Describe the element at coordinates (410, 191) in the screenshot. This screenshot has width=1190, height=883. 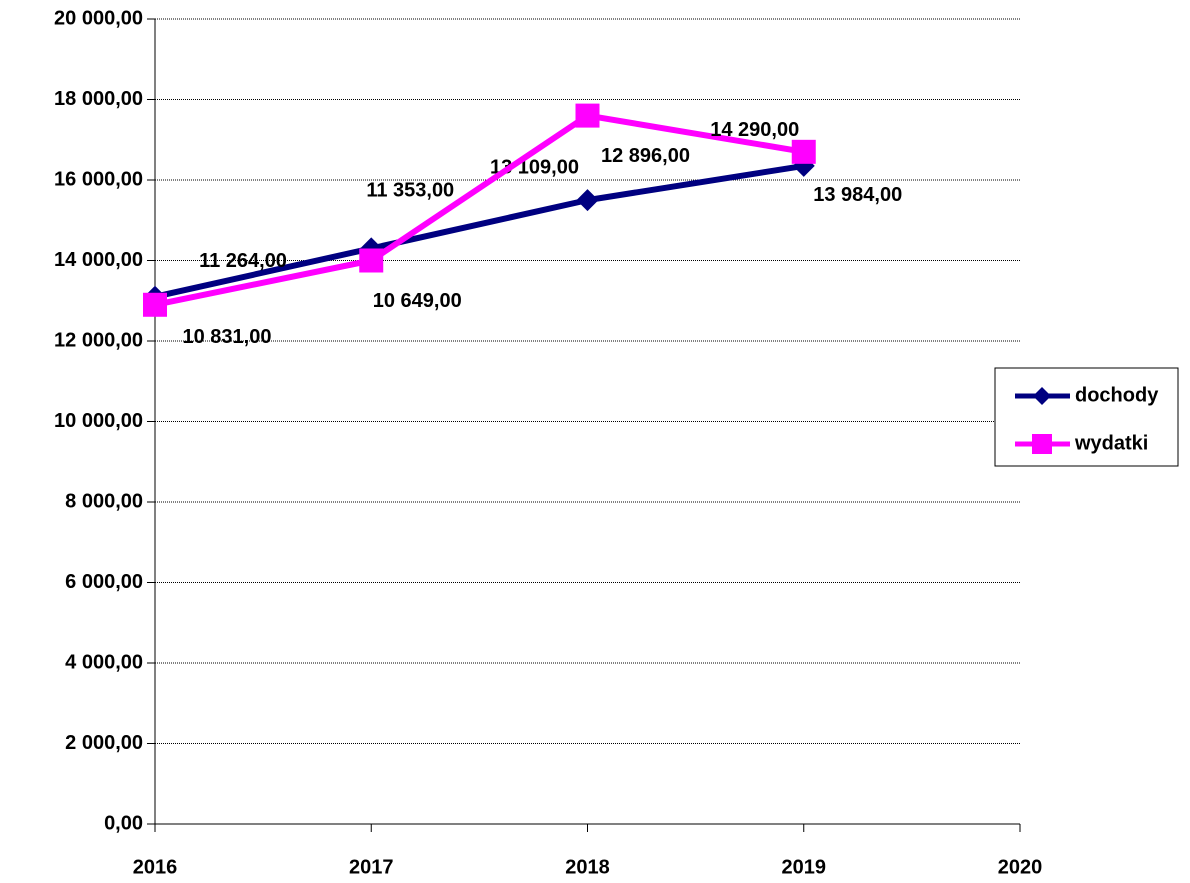
I see `data-label: 11 353,00` at that location.